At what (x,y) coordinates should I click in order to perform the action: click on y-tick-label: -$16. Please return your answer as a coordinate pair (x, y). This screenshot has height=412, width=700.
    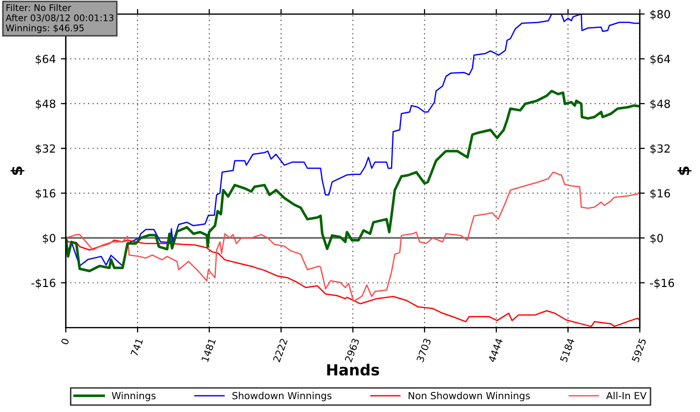
    Looking at the image, I should click on (43, 283).